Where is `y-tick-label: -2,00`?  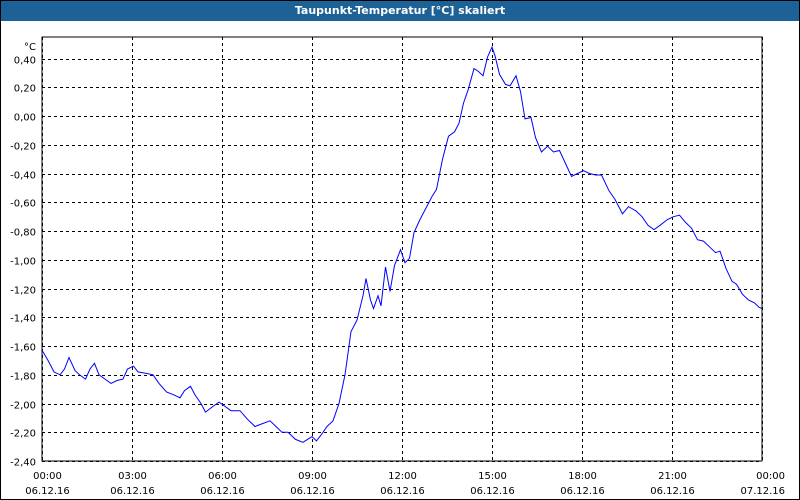 y-tick-label: -2,00 is located at coordinates (23, 406).